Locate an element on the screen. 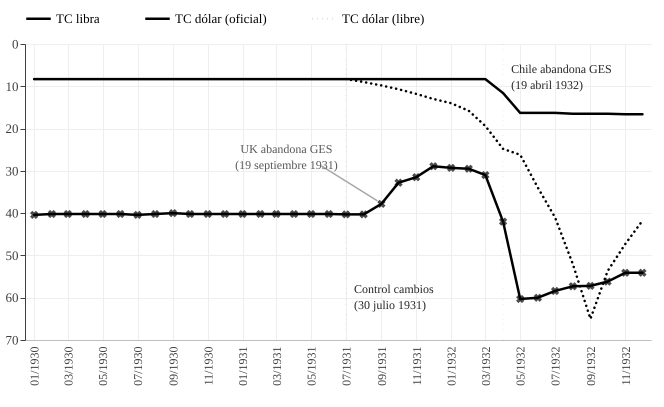 The height and width of the screenshot is (407, 664). x-tick-label: 05/1931 is located at coordinates (311, 366).